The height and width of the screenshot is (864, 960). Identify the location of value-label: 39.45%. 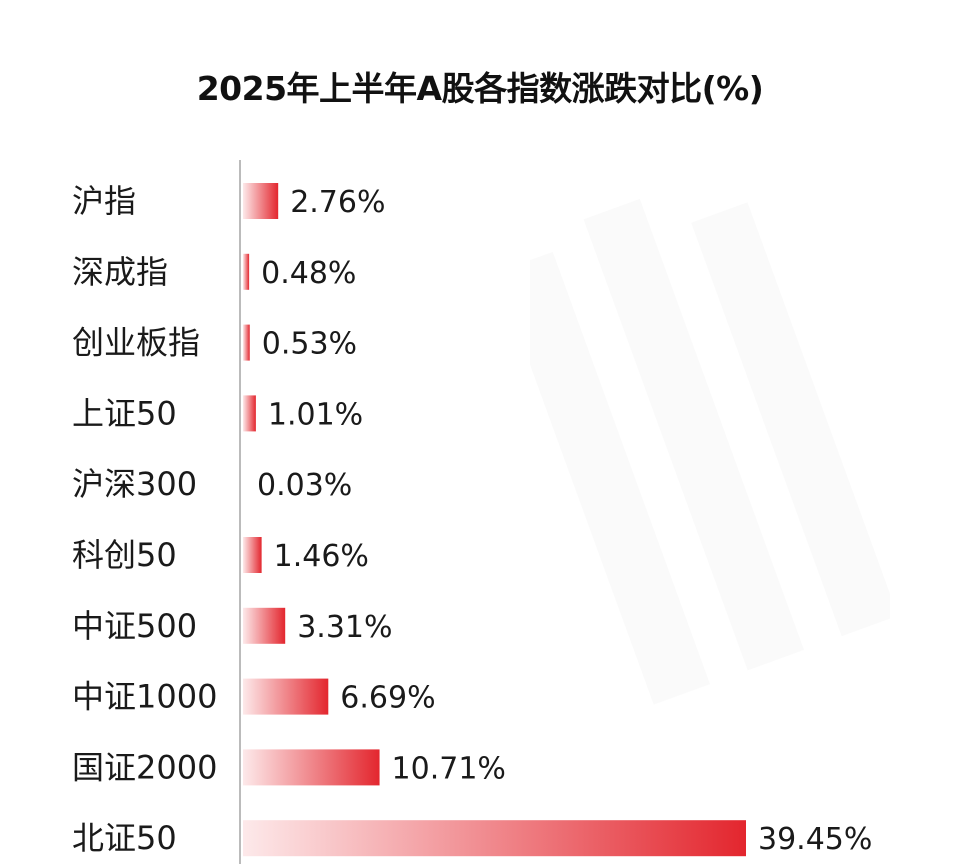
(815, 839).